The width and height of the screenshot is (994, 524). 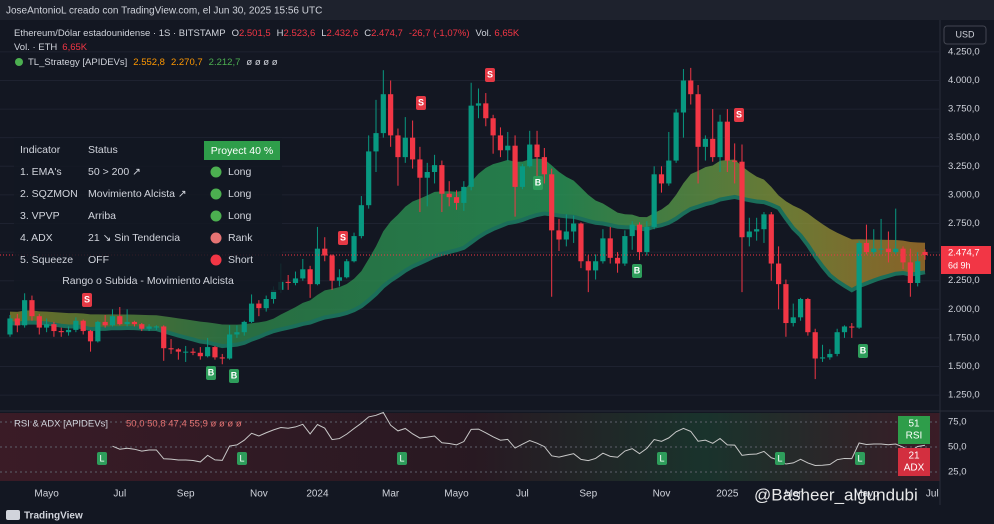 What do you see at coordinates (456, 494) in the screenshot?
I see `x-tick-label: Mayo` at bounding box center [456, 494].